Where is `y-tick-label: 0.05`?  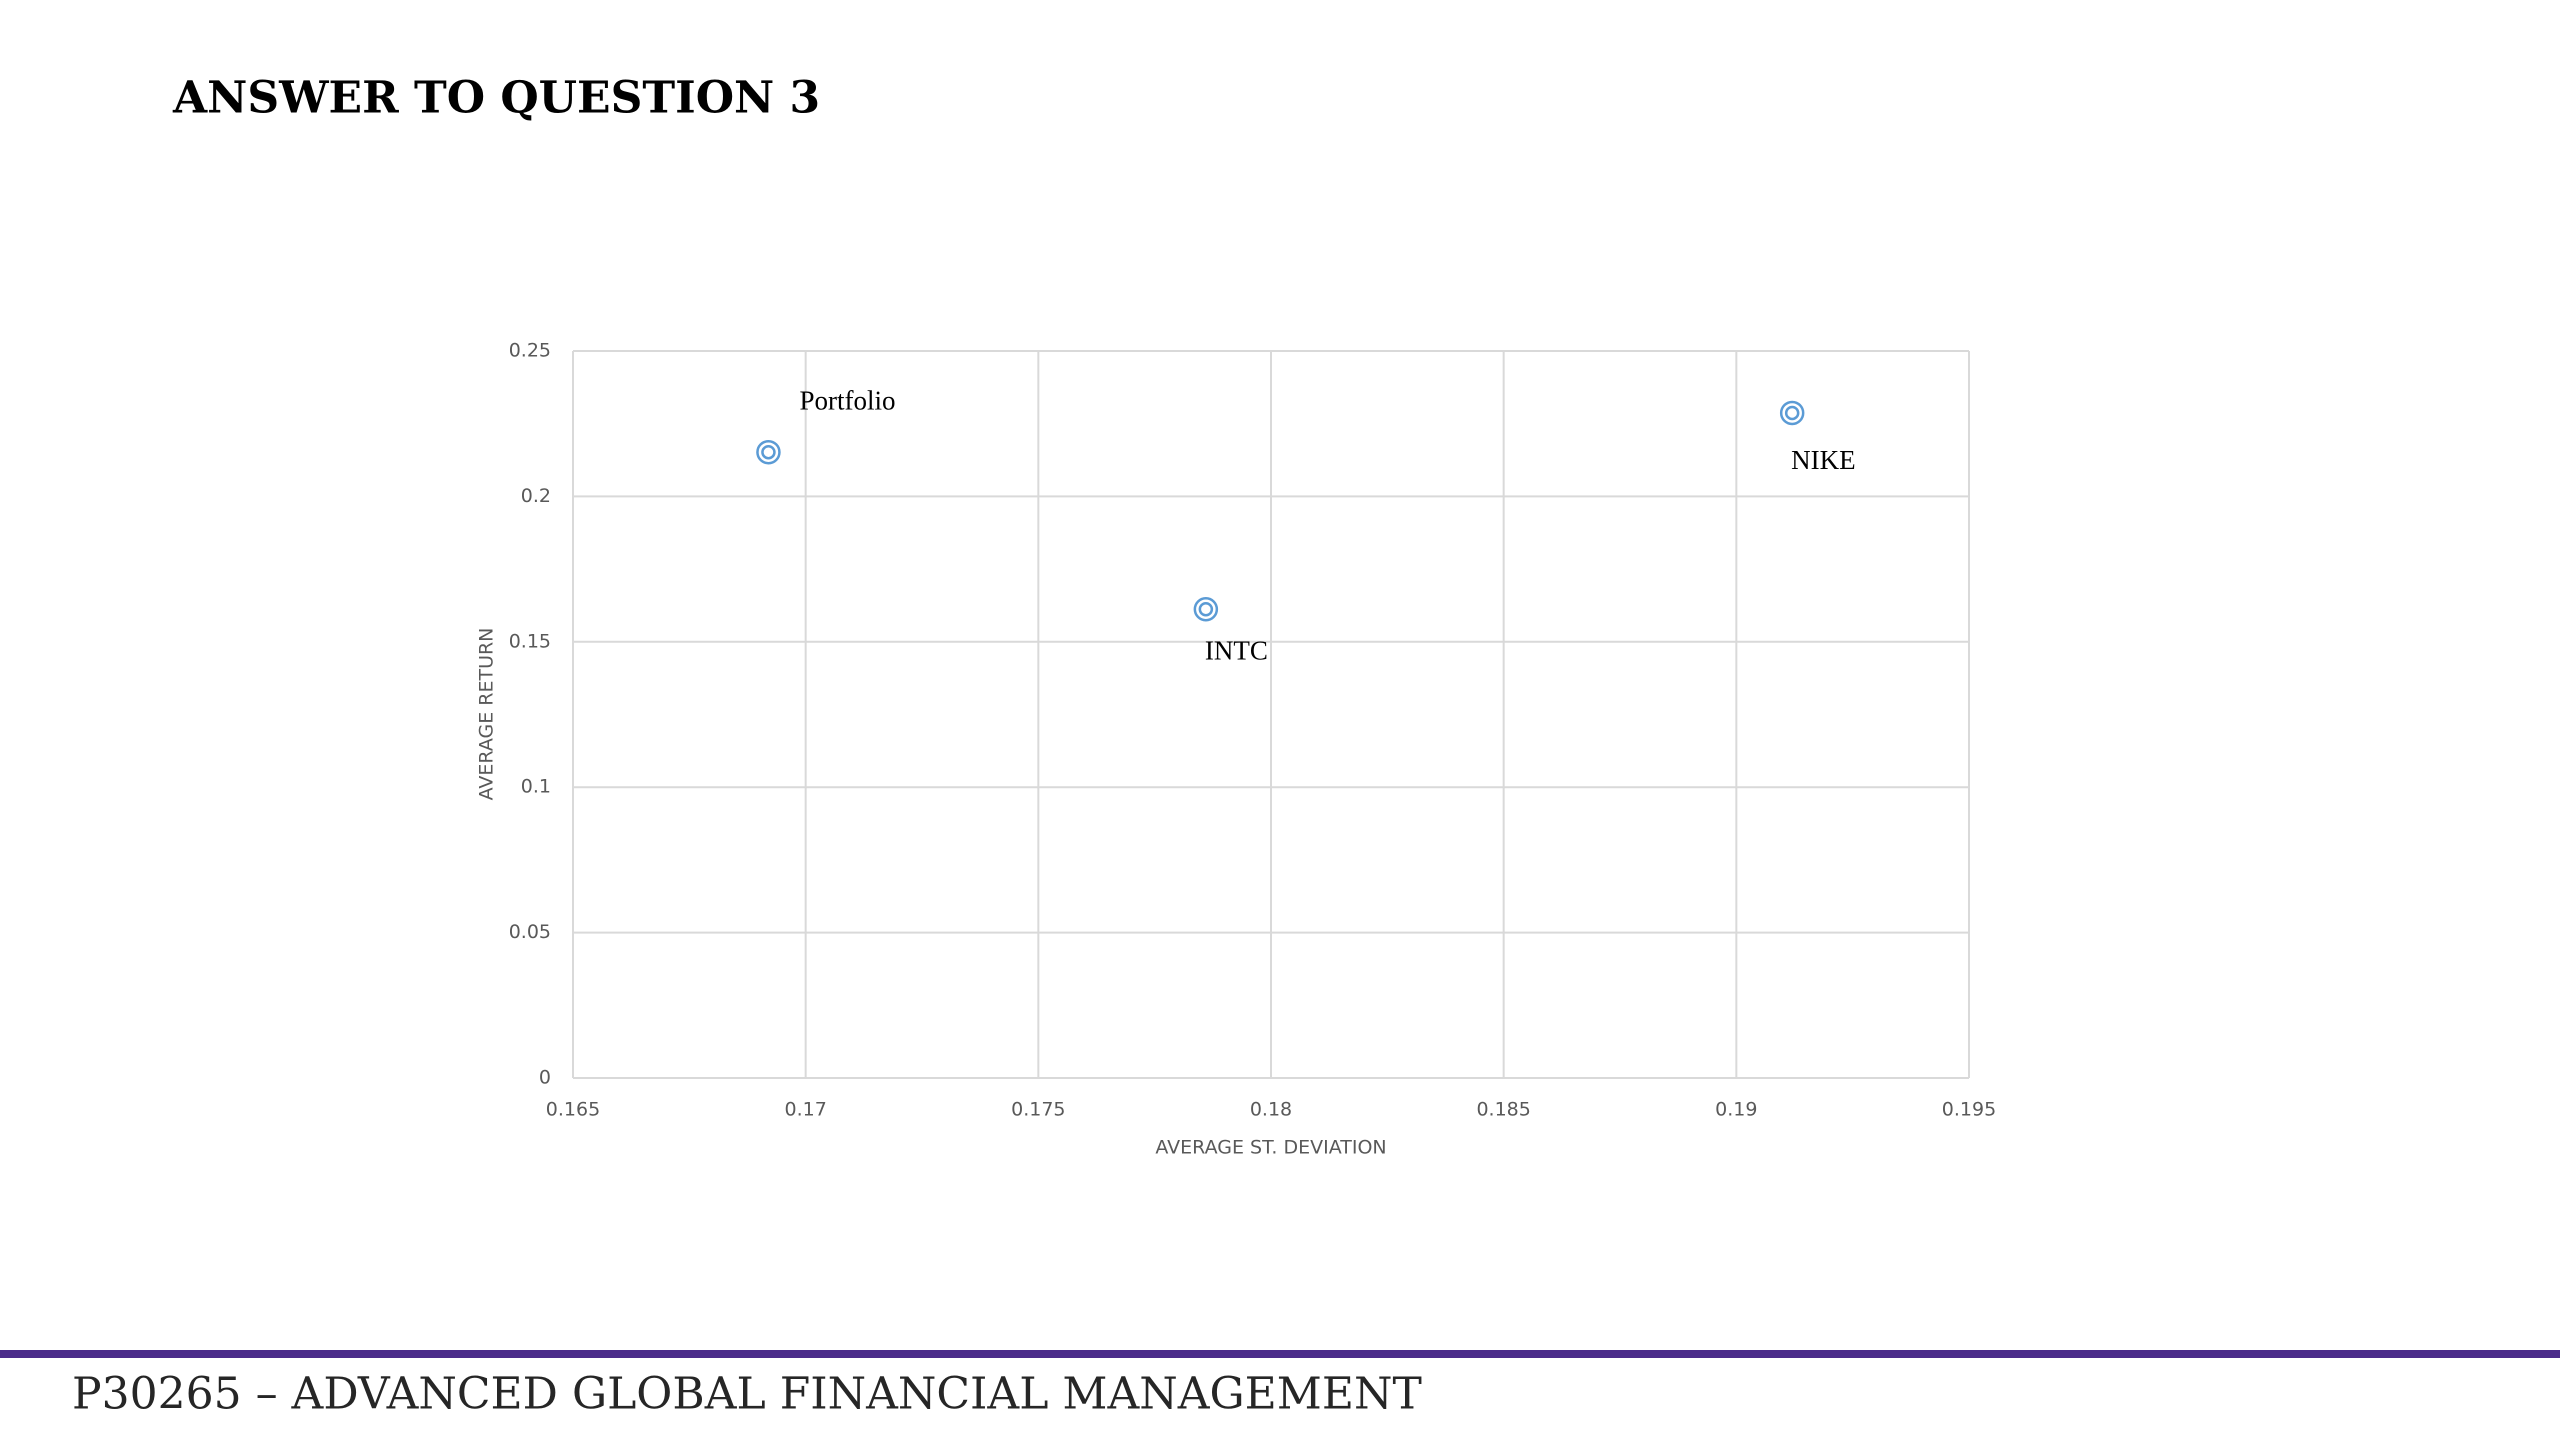
y-tick-label: 0.05 is located at coordinates (530, 932).